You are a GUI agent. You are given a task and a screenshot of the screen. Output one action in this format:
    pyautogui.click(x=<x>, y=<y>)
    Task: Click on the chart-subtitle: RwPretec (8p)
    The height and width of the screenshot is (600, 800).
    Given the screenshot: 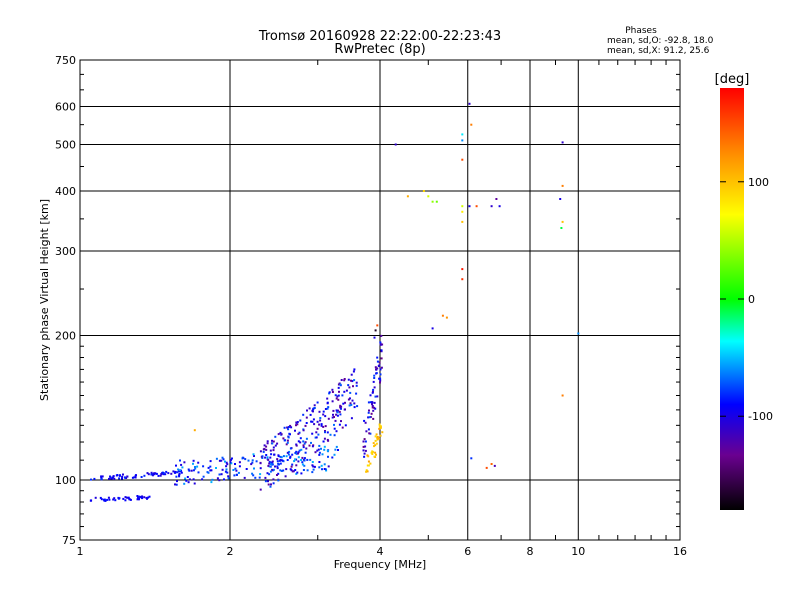 What is the action you would take?
    pyautogui.click(x=379, y=49)
    